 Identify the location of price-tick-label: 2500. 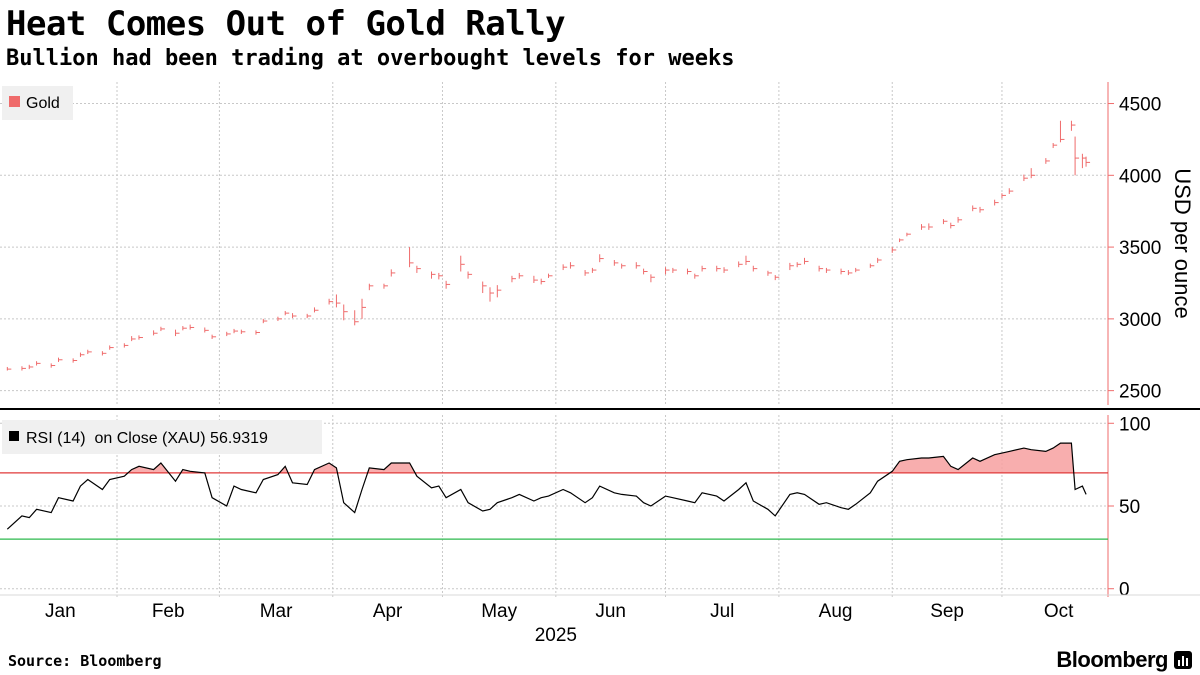
(1140, 392).